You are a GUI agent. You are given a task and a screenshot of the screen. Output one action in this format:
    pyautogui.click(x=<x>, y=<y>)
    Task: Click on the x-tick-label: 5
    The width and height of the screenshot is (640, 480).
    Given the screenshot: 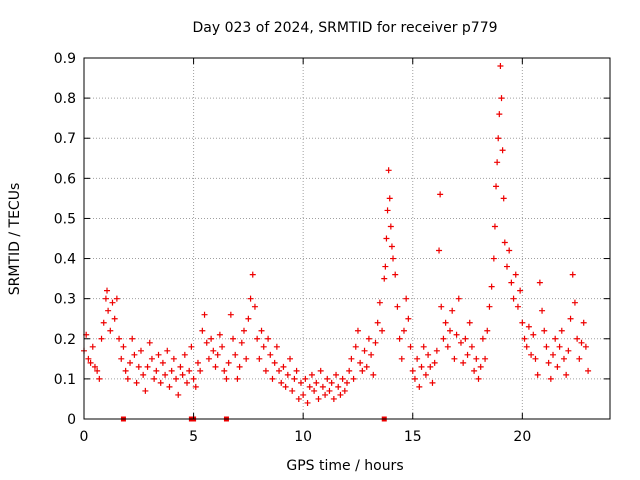 What is the action you would take?
    pyautogui.click(x=193, y=437)
    